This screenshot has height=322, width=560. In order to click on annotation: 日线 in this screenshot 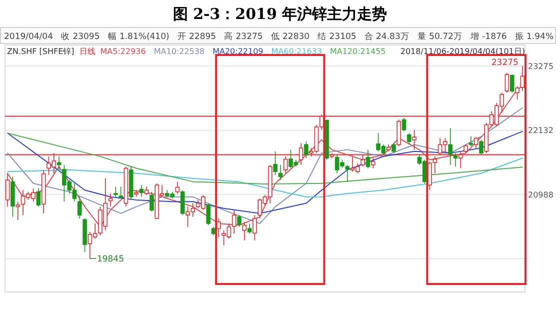, I will do `click(87, 51)`.